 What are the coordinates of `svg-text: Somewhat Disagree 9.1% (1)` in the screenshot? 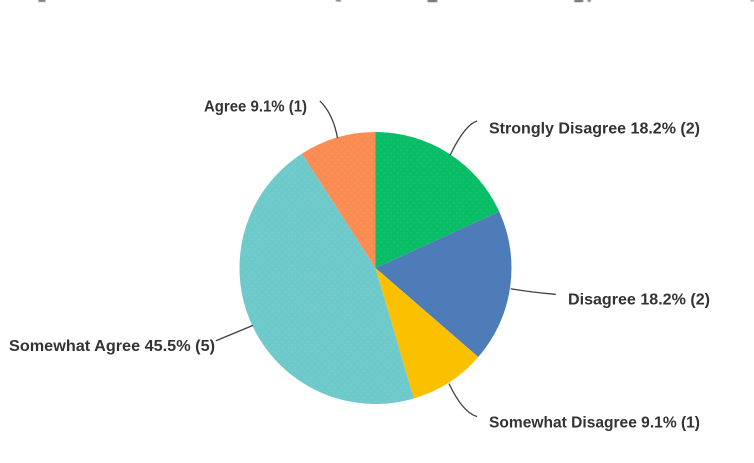 It's located at (594, 423).